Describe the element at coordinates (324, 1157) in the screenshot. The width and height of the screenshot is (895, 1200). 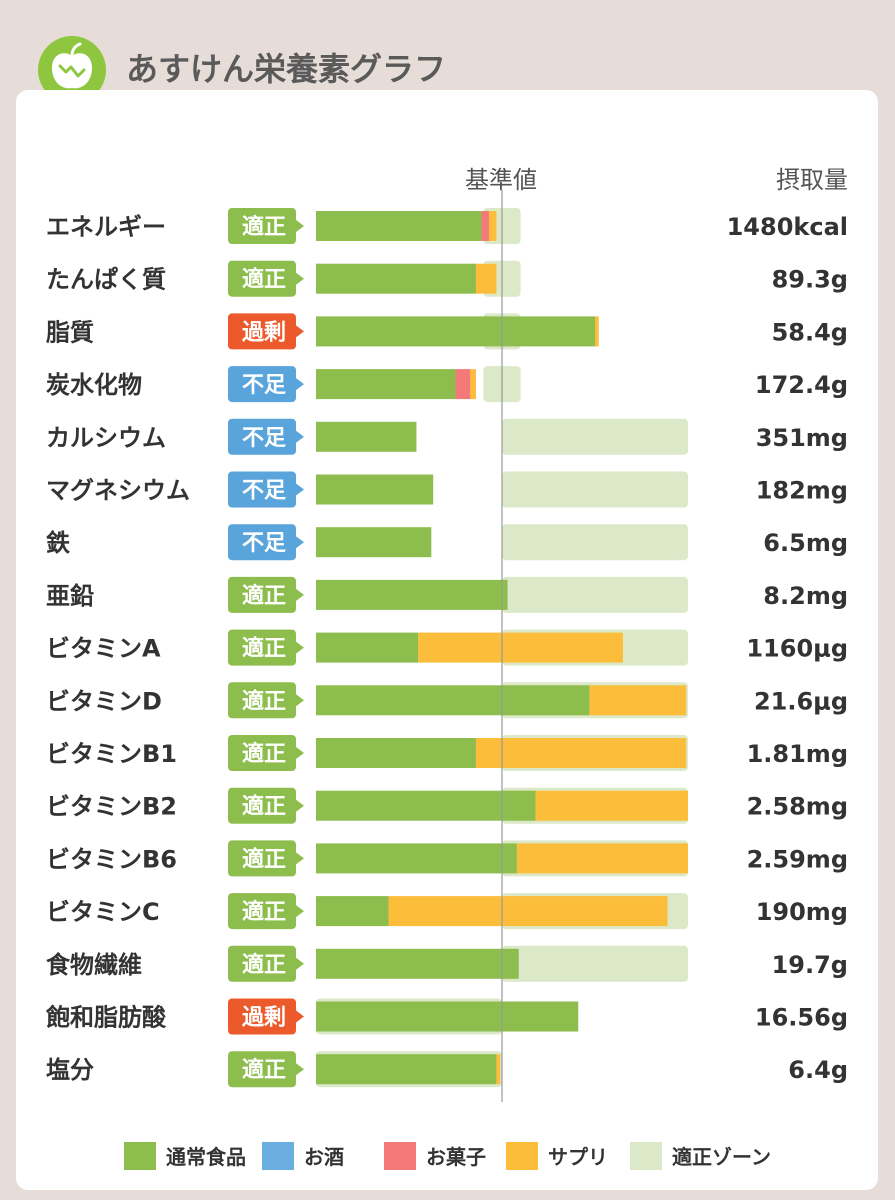
I see `legend-label: お酒` at that location.